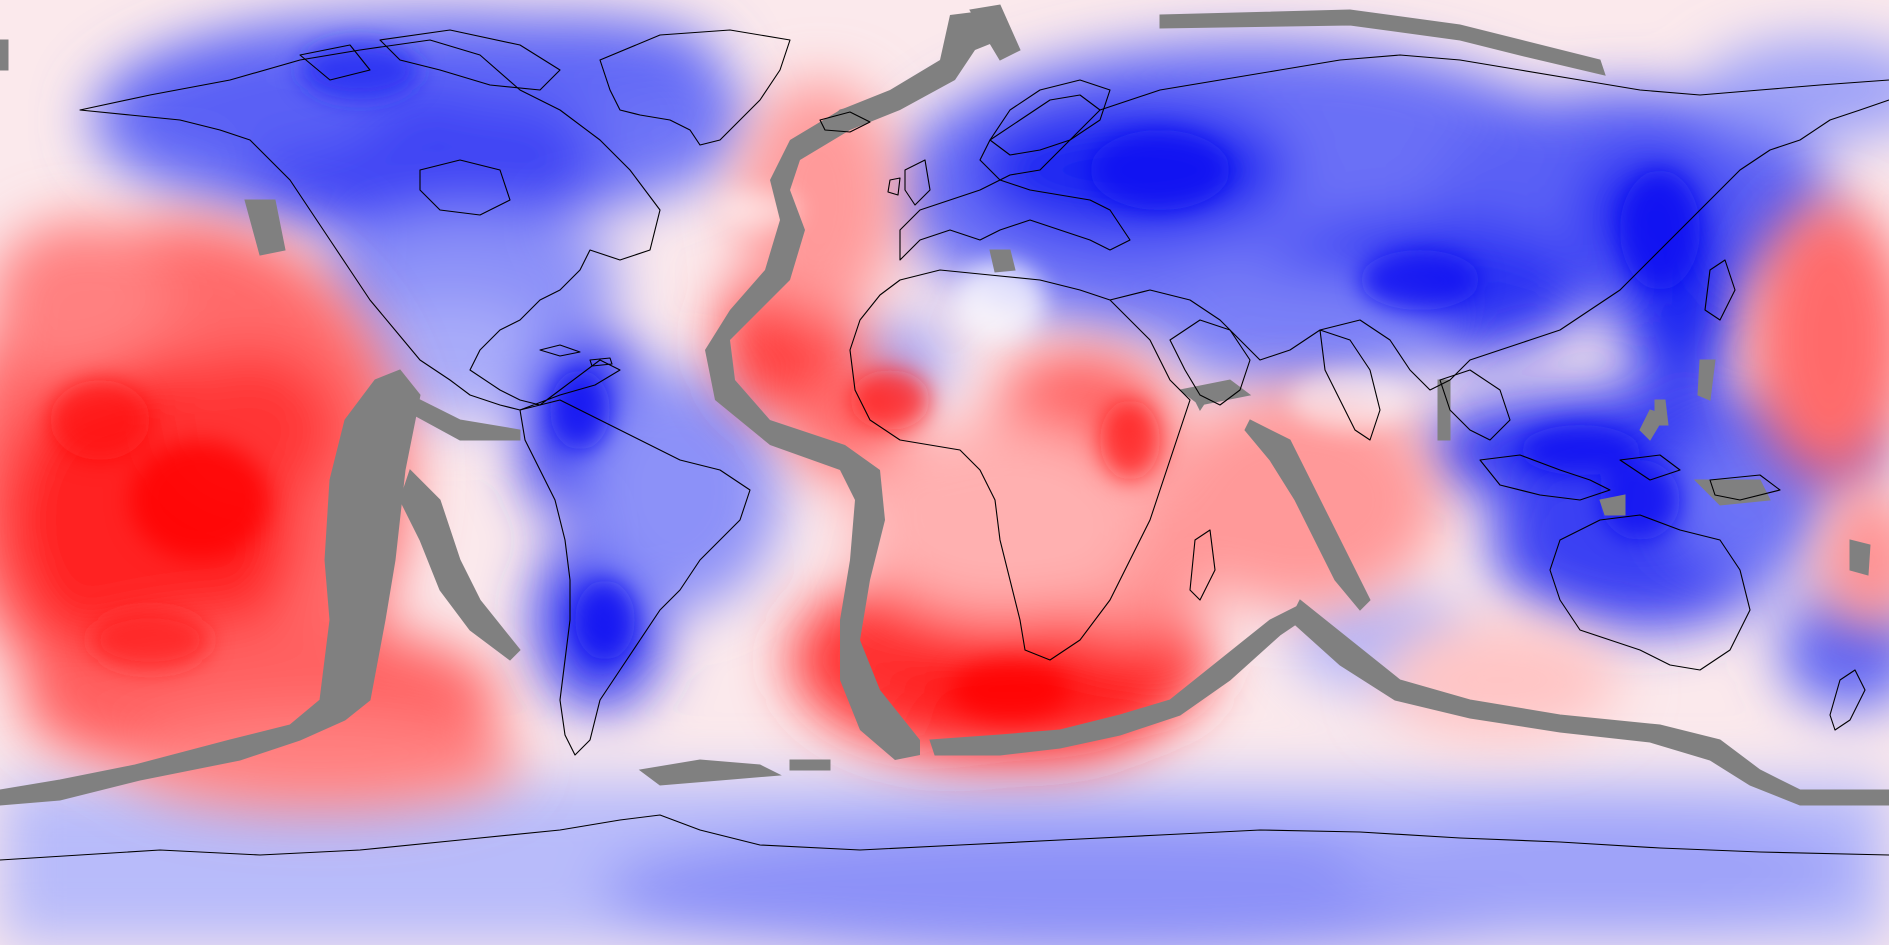 This screenshot has height=945, width=1889. What do you see at coordinates (1612, 505) in the screenshot?
I see `banda-mask` at bounding box center [1612, 505].